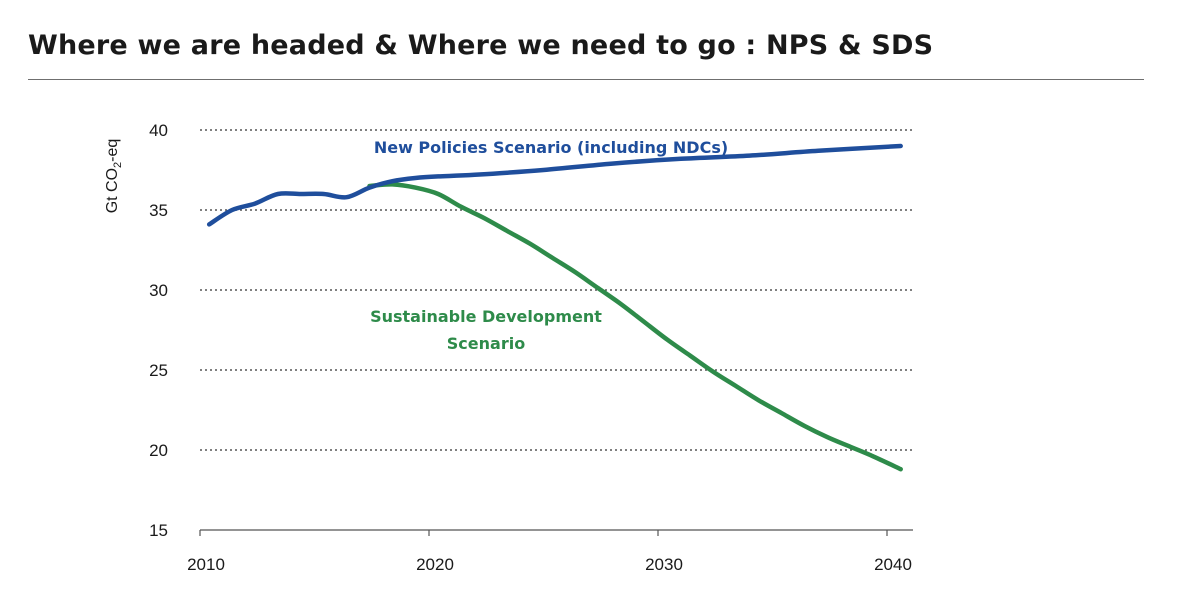  I want to click on y-tick-label-40: 40, so click(158, 130).